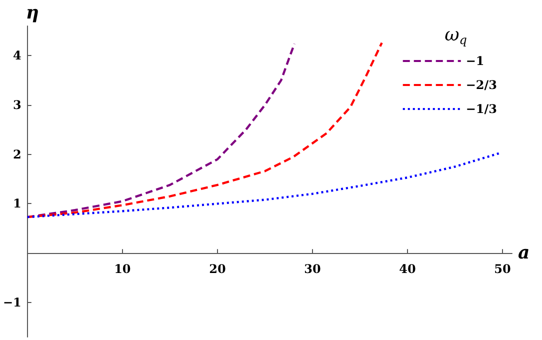  What do you see at coordinates (407, 269) in the screenshot?
I see `x-tick-label: 40` at bounding box center [407, 269].